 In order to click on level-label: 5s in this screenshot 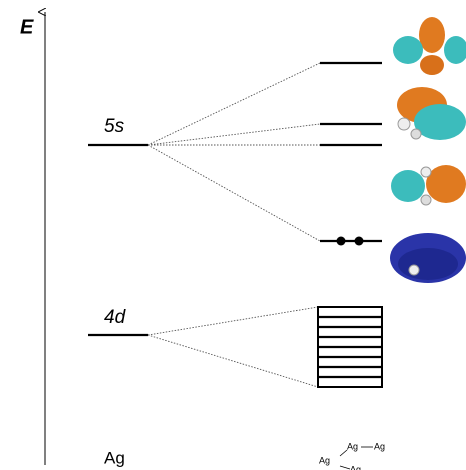, I will do `click(114, 126)`.